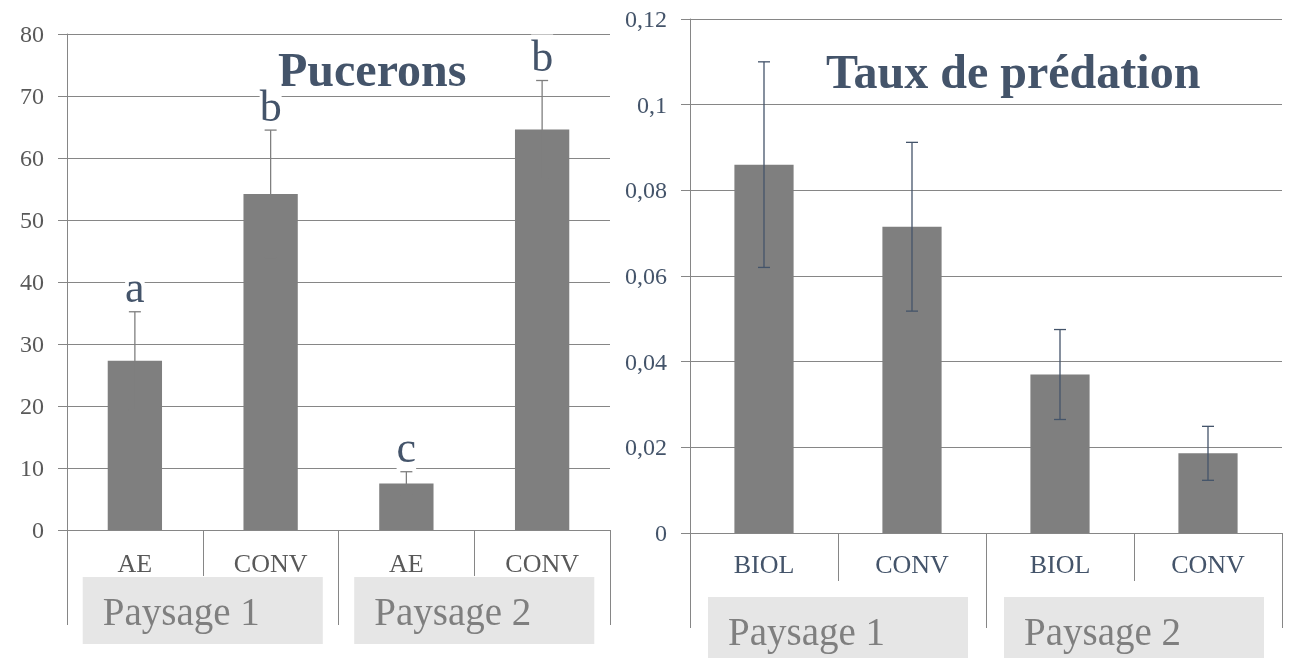 This screenshot has height=658, width=1289. Describe the element at coordinates (652, 104) in the screenshot. I see `y-tick-label: 0,1` at that location.